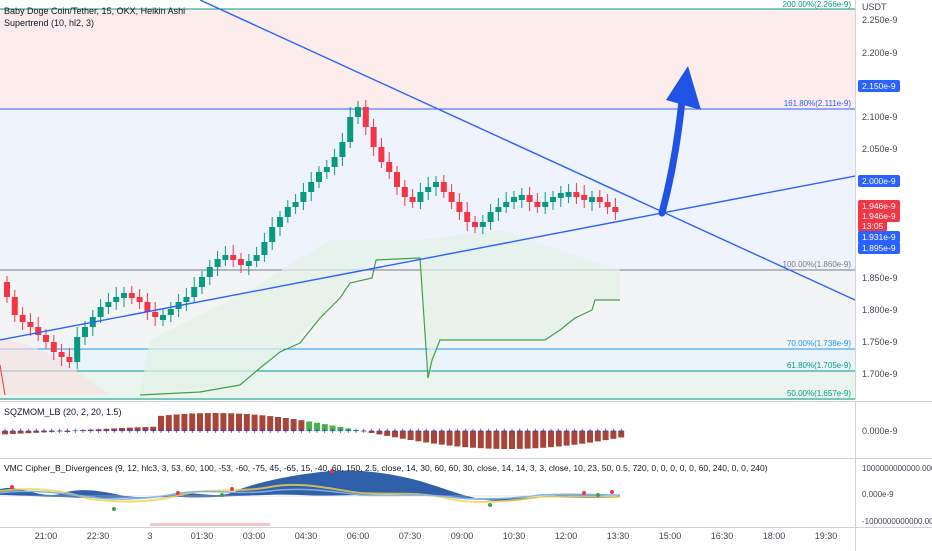  What do you see at coordinates (878, 494) in the screenshot?
I see `cipher-tick: 0.000e-9` at bounding box center [878, 494].